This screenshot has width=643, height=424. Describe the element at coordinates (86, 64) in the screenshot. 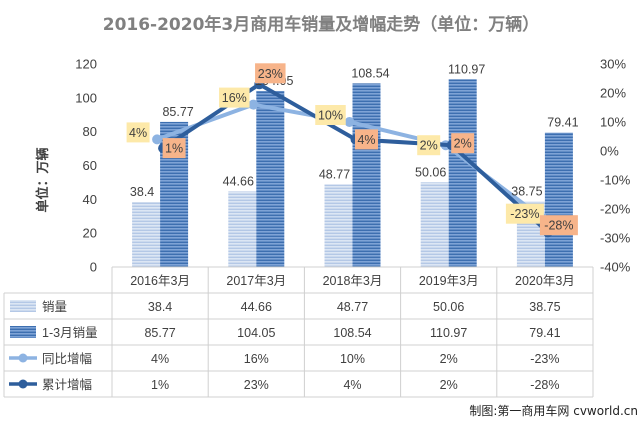

I see `y-tick-label: 120` at that location.